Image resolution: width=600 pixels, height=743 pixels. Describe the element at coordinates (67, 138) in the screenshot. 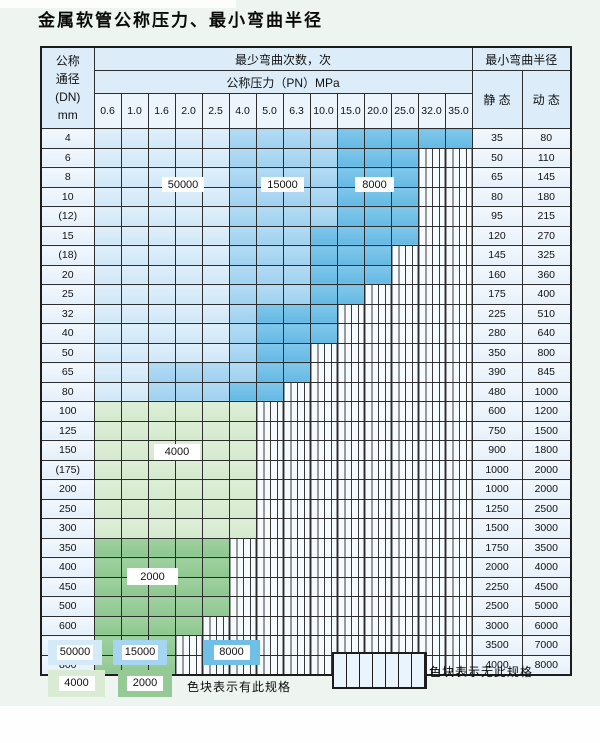

I see `dn-cell: 4` at that location.